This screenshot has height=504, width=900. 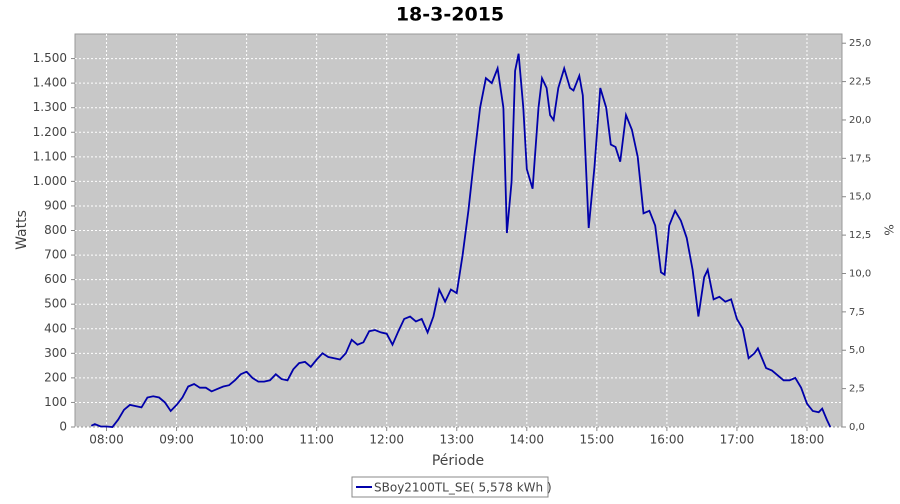 I want to click on legend-label: SBoy2100TL_SE( 5,578 kWh ), so click(x=463, y=488).